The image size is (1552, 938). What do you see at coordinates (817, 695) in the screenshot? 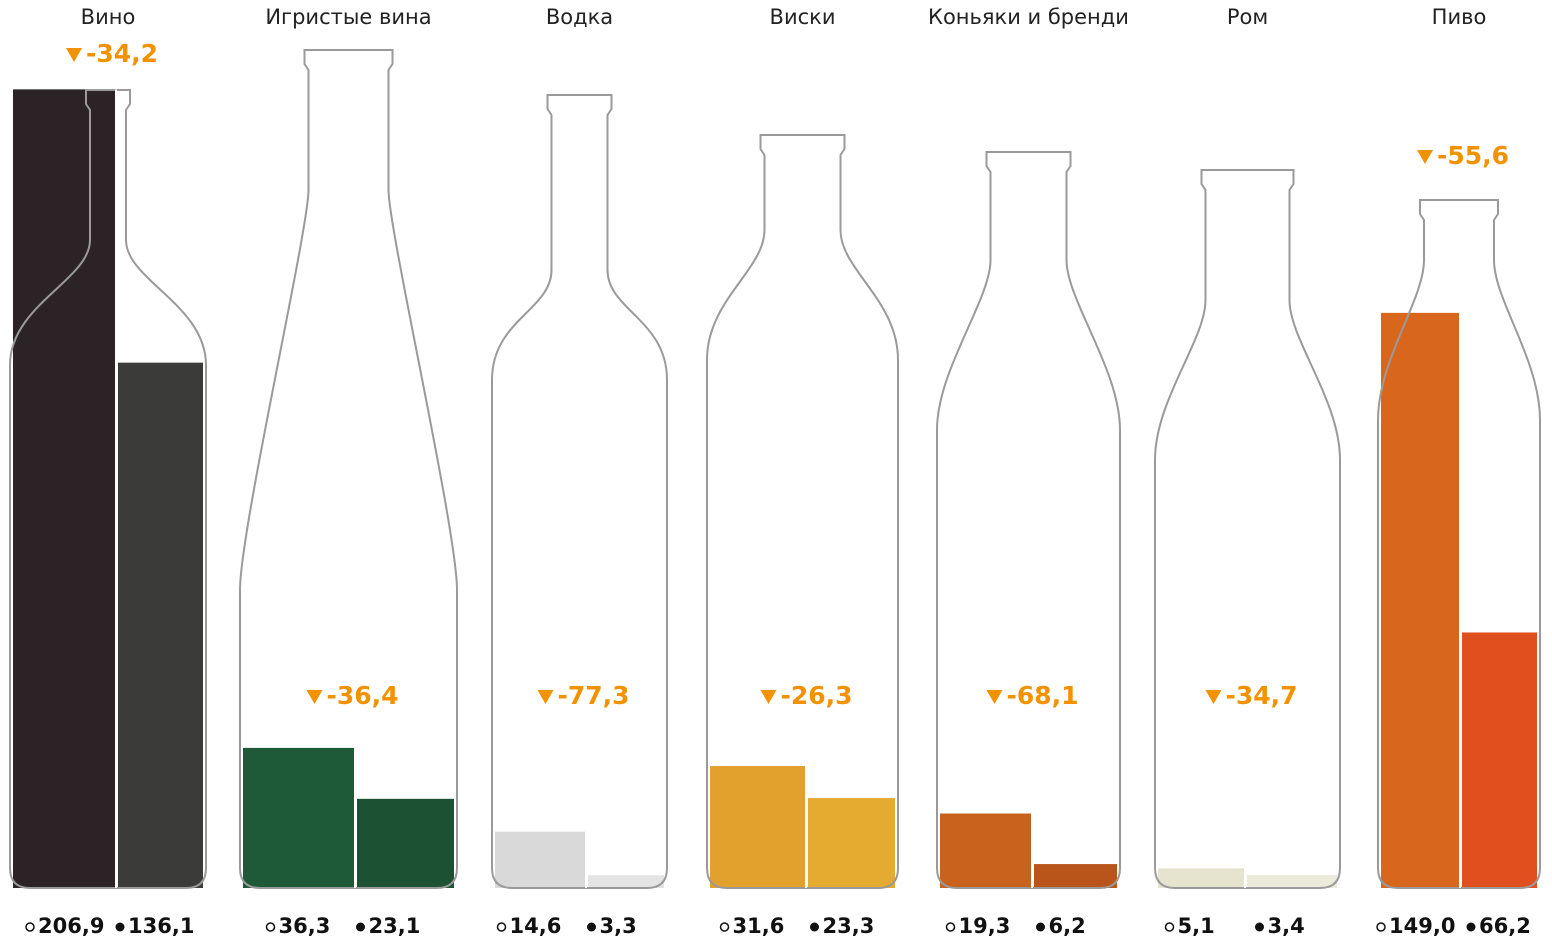
I see `change-label: -26,3` at bounding box center [817, 695].